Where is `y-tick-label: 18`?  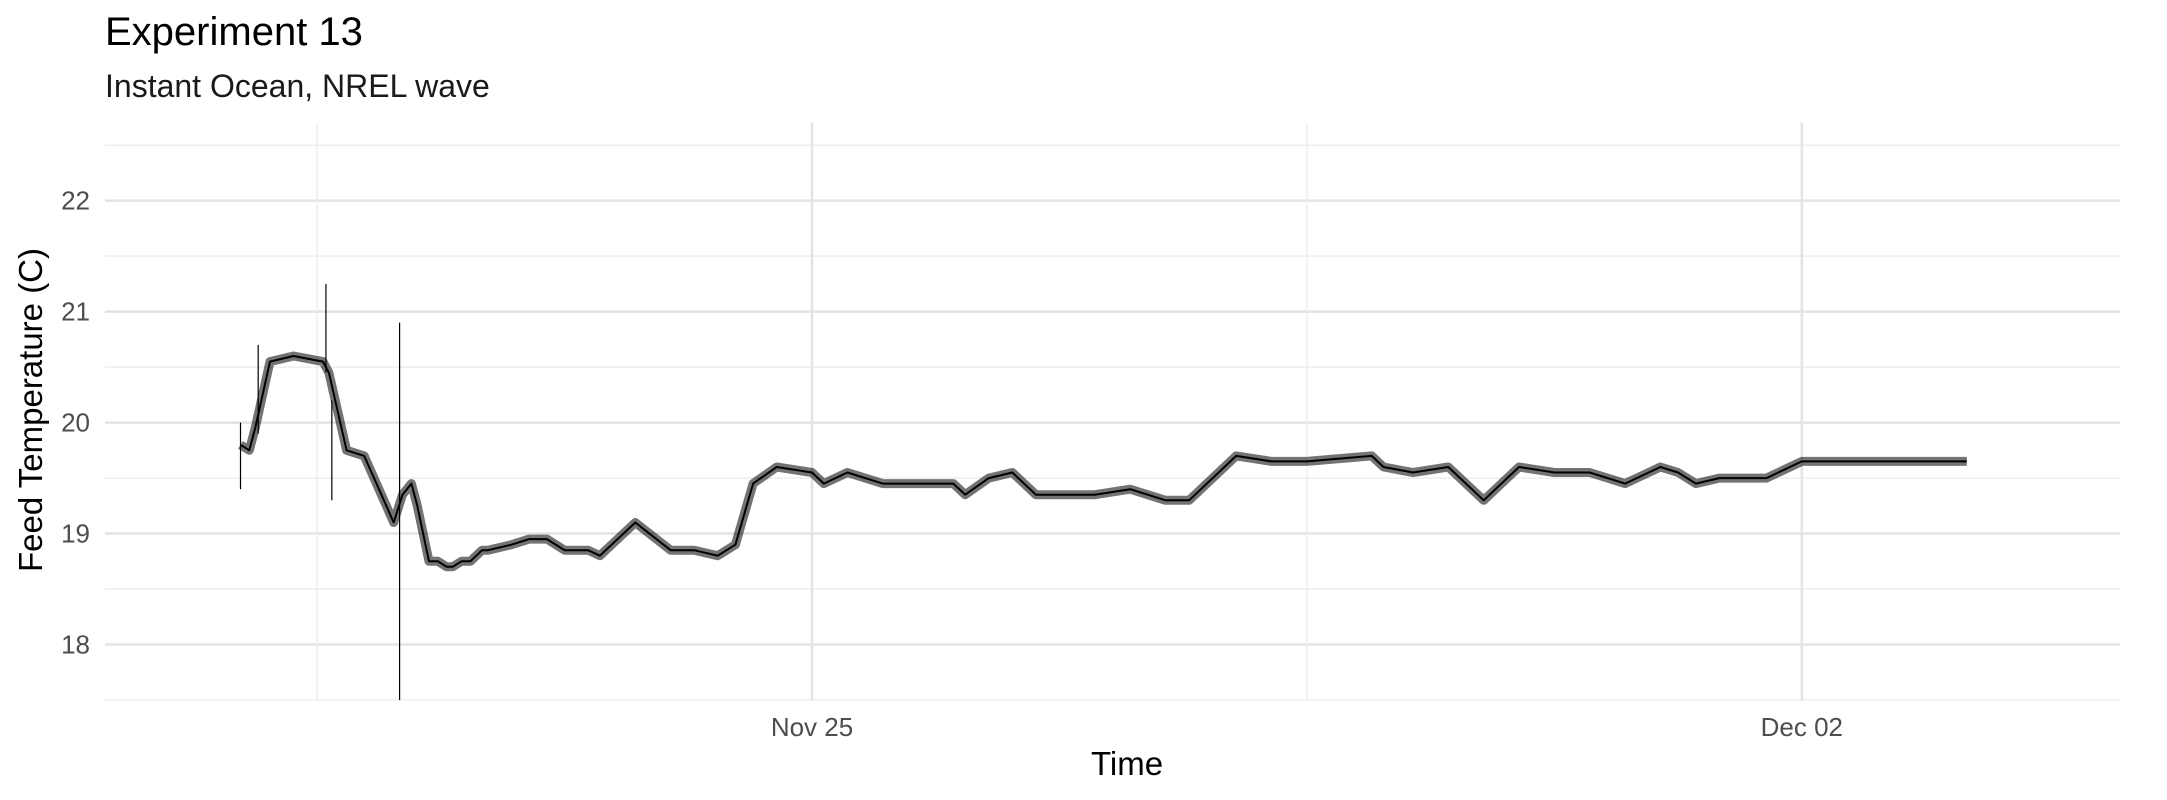
y-tick-label: 18 is located at coordinates (75, 645).